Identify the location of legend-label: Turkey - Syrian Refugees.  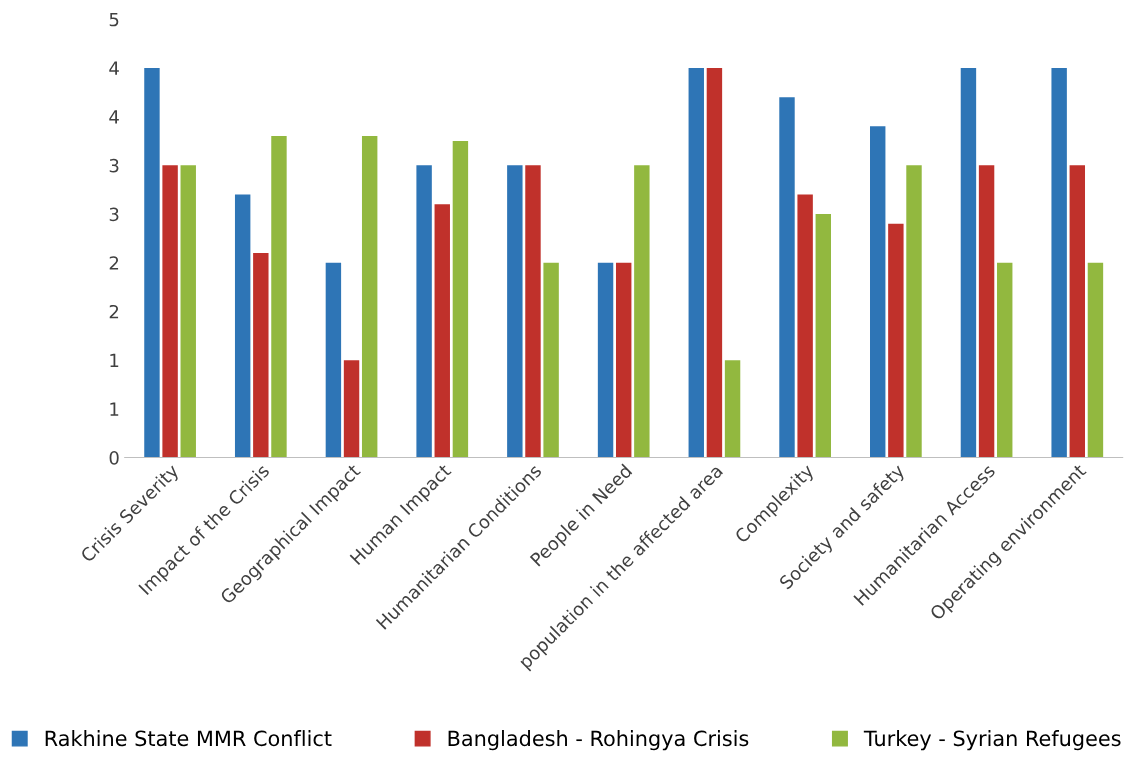
(992, 740).